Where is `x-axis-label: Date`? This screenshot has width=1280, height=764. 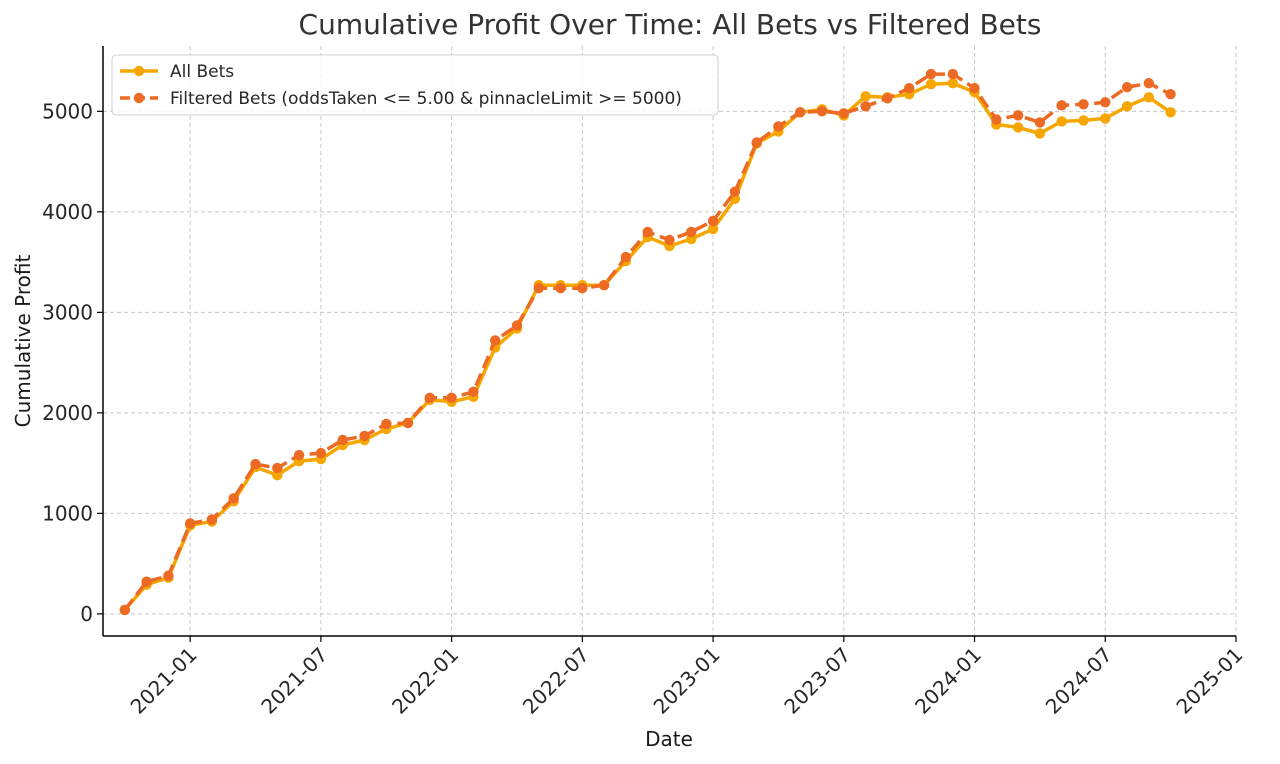
x-axis-label: Date is located at coordinates (669, 739).